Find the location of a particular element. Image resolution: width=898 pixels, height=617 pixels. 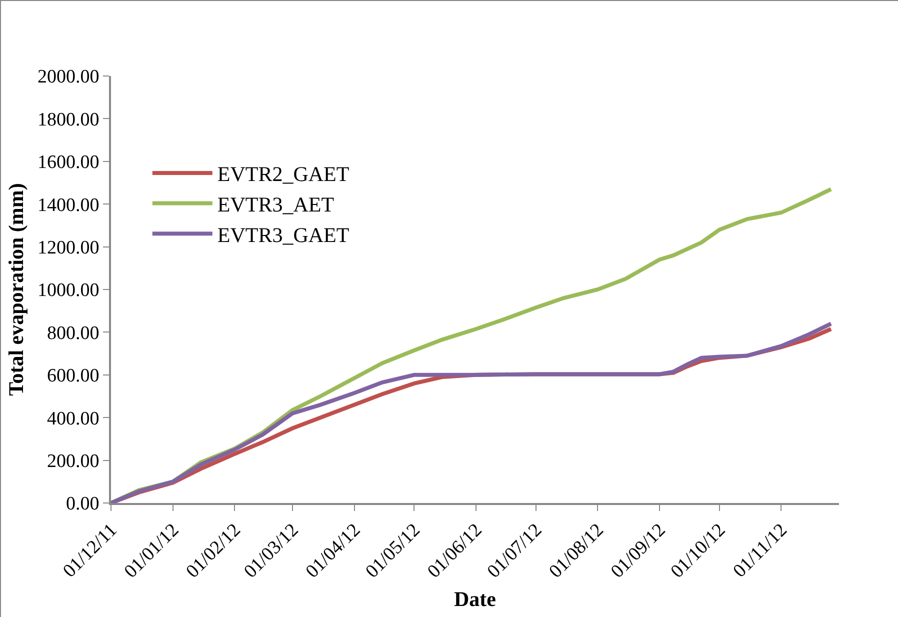

y-axis-title: Total evaporation (mm) is located at coordinates (16, 289).